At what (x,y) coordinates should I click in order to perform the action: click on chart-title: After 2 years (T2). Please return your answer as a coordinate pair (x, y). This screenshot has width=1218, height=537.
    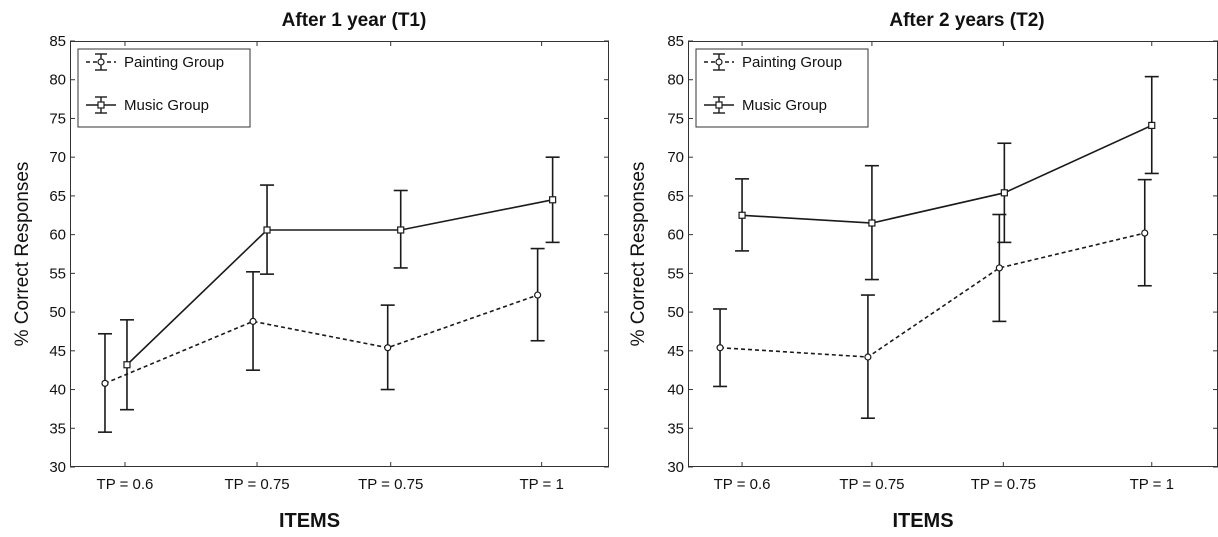
    Looking at the image, I should click on (966, 20).